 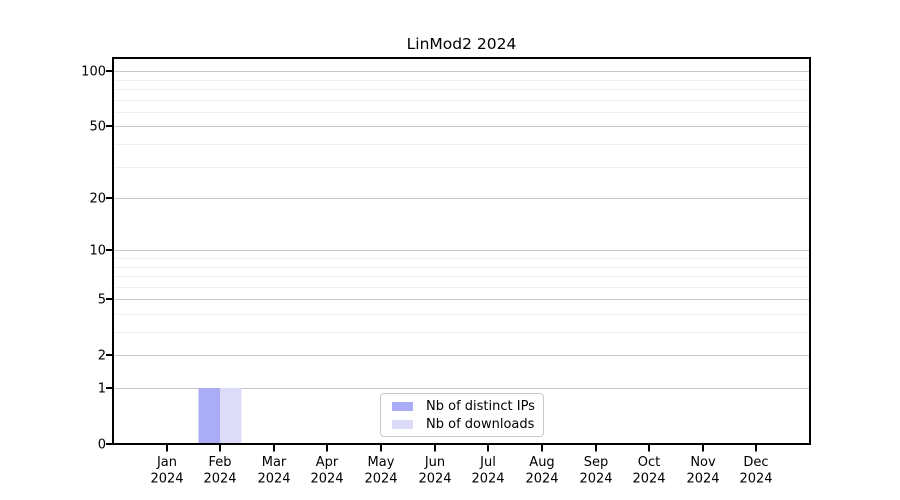 I want to click on chart-title: LinMod2 2024, so click(x=461, y=44).